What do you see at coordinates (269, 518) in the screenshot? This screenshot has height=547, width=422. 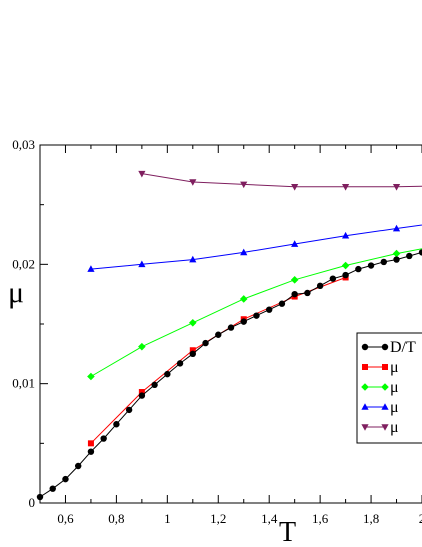 I see `x-tick-label: 1,4` at bounding box center [269, 518].